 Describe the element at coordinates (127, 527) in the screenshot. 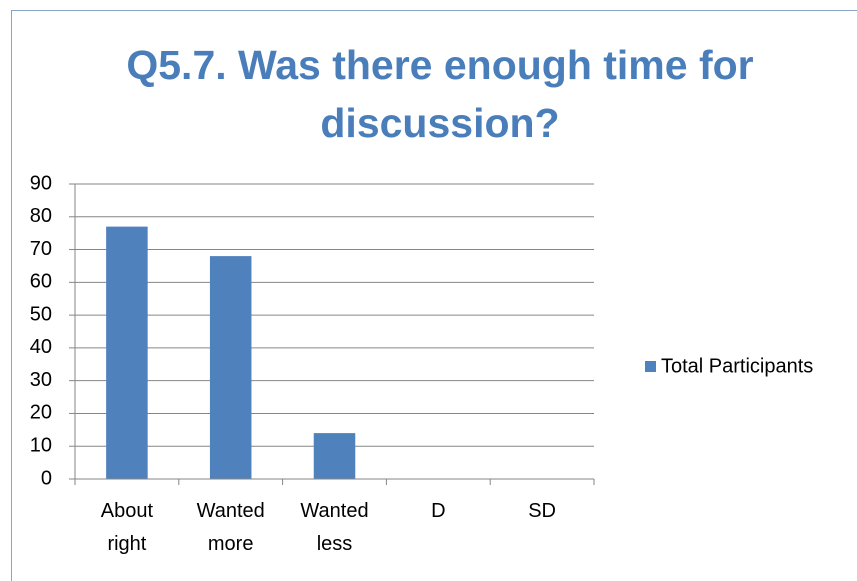

I see `x-tick-label: About right` at that location.